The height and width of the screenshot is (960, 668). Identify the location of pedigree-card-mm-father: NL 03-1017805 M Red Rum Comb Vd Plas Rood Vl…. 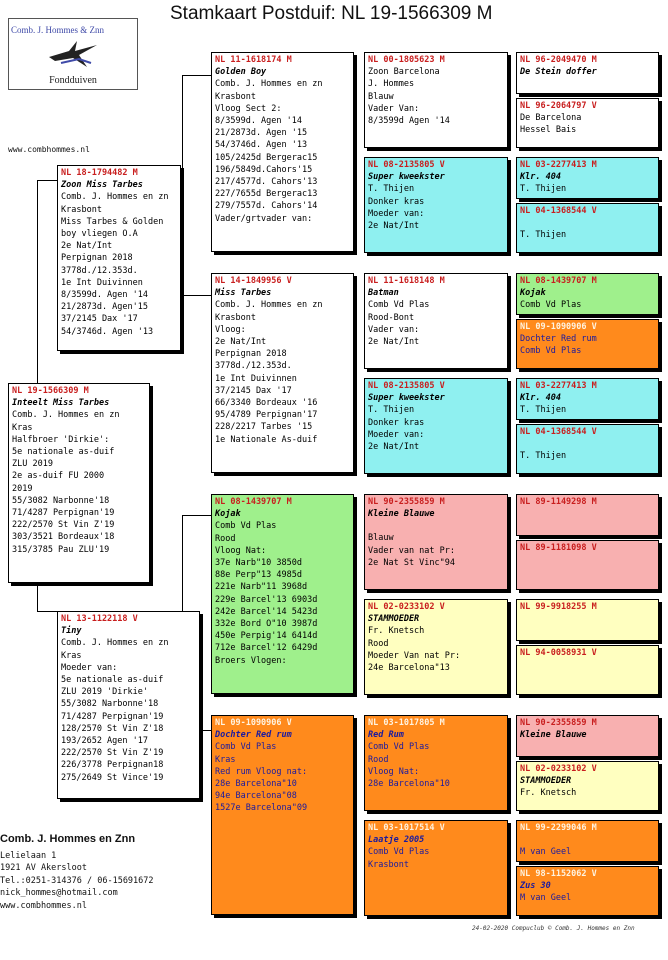
(436, 763).